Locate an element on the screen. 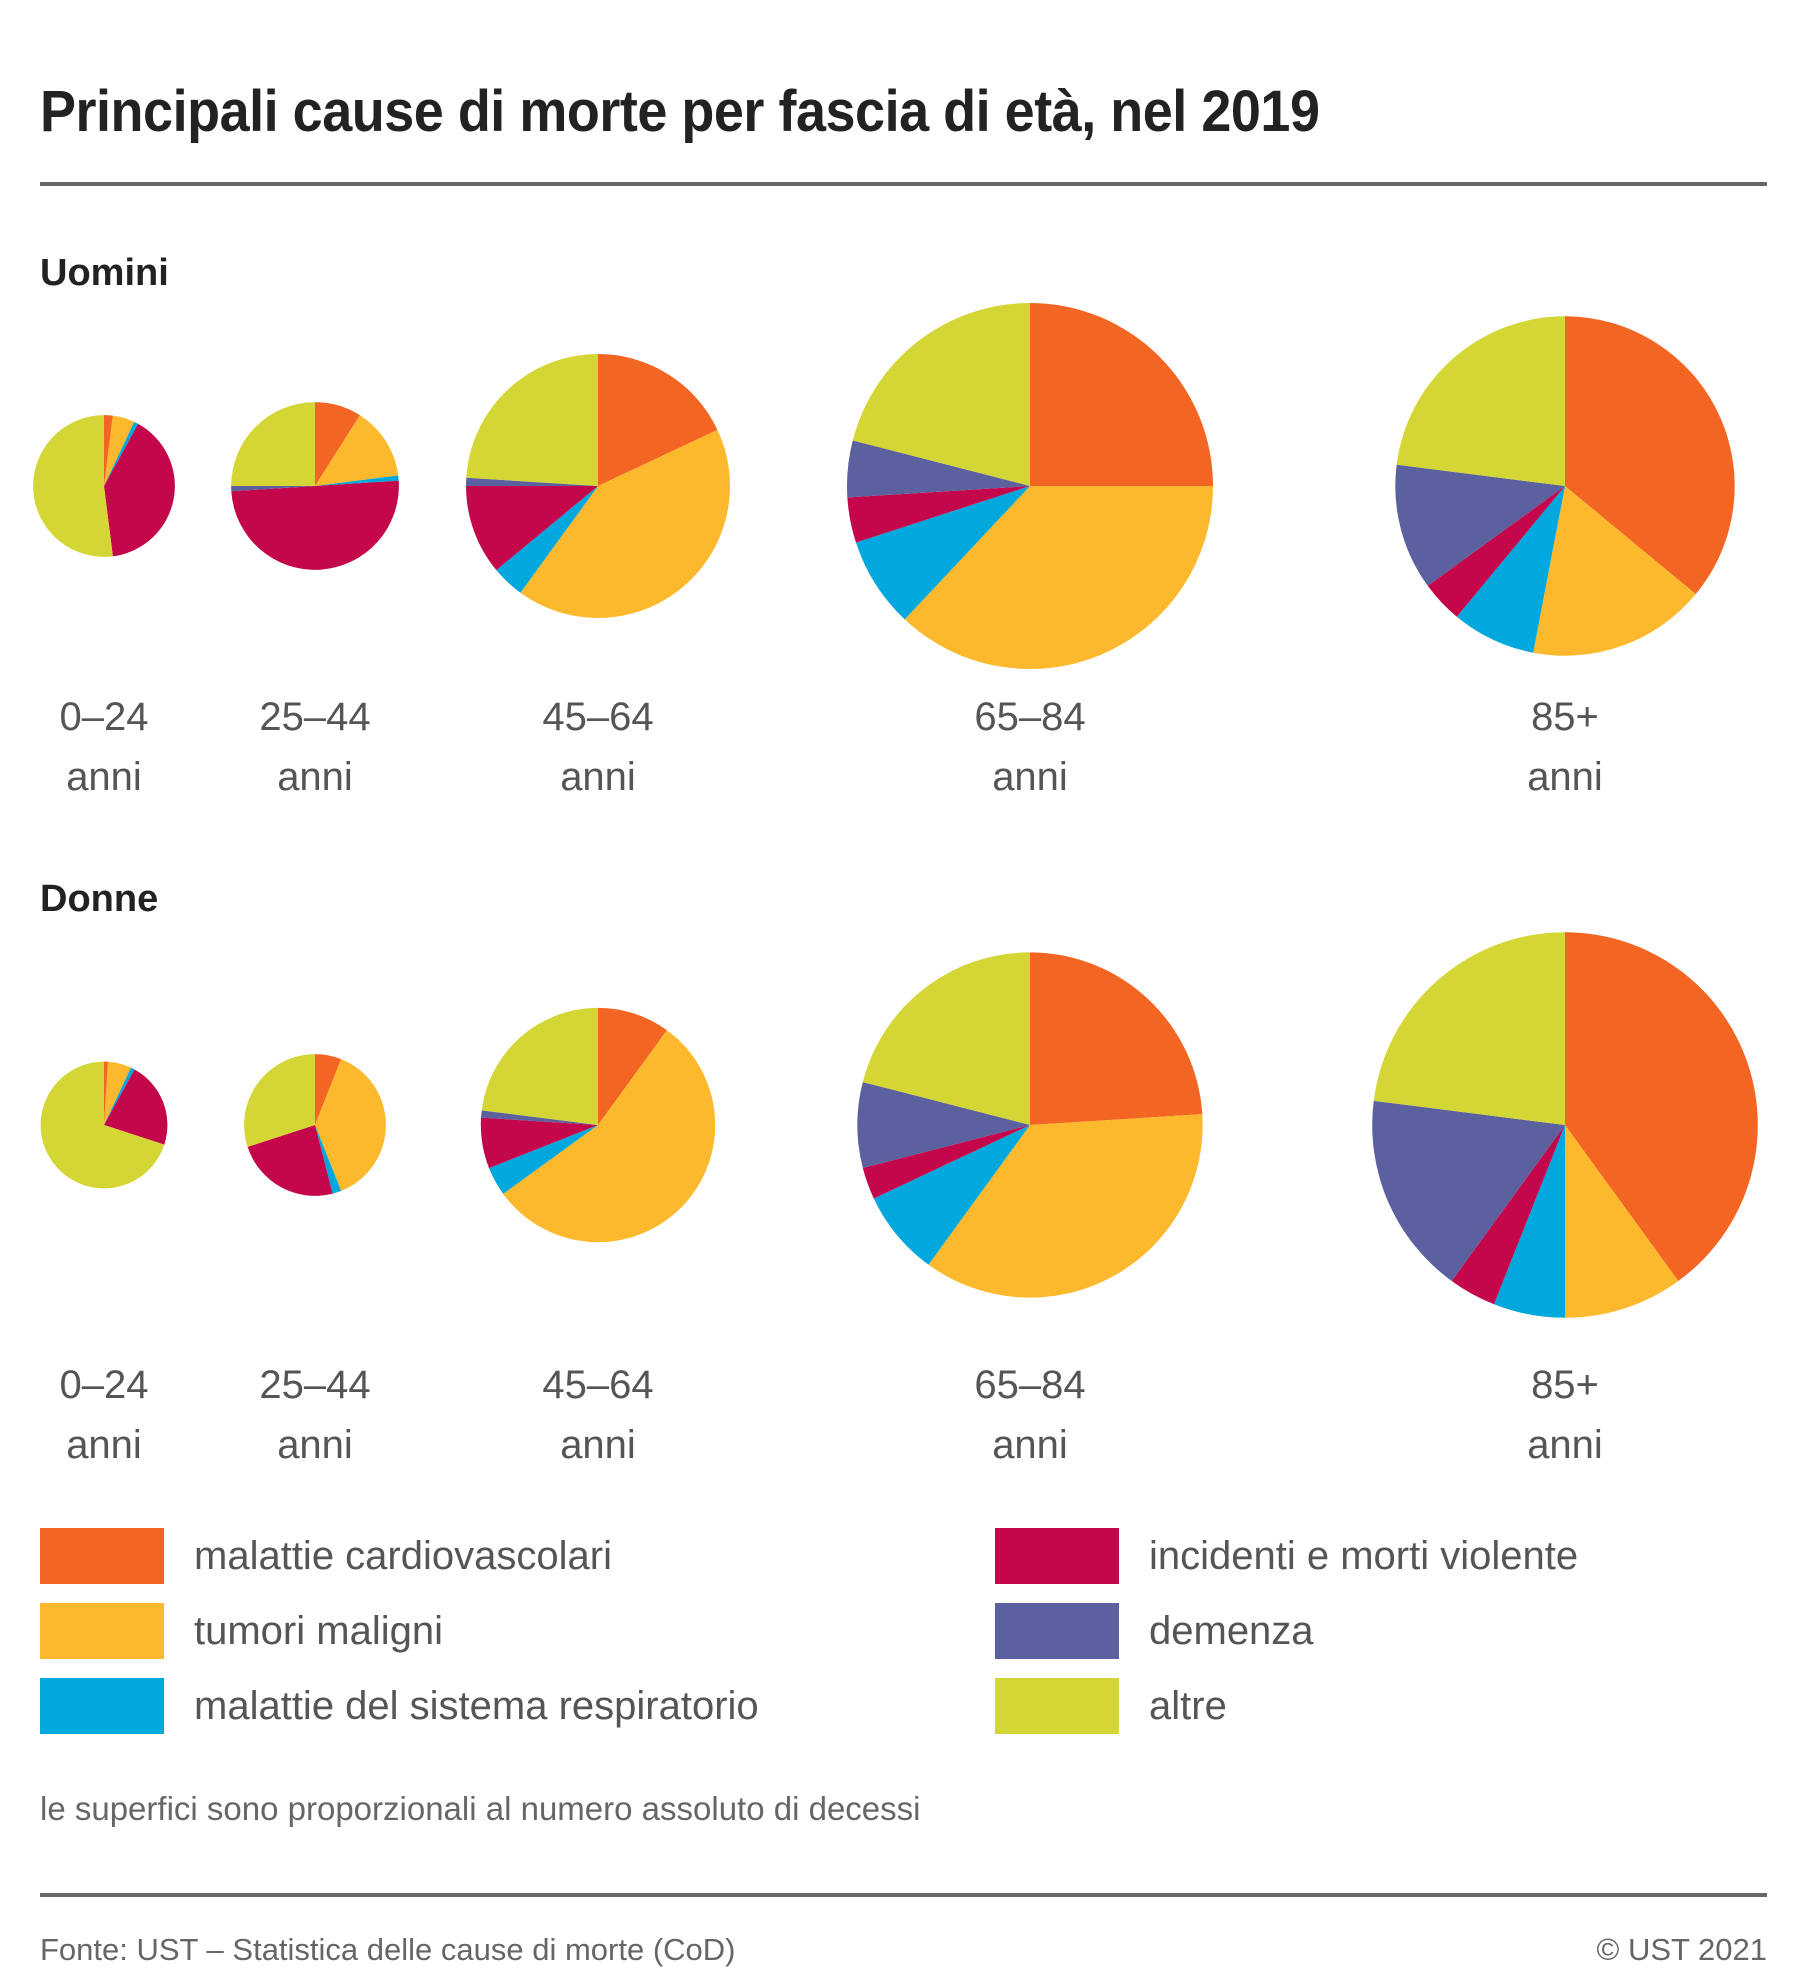 The height and width of the screenshot is (1980, 1797). legend-swatch-incid is located at coordinates (1057, 1556).